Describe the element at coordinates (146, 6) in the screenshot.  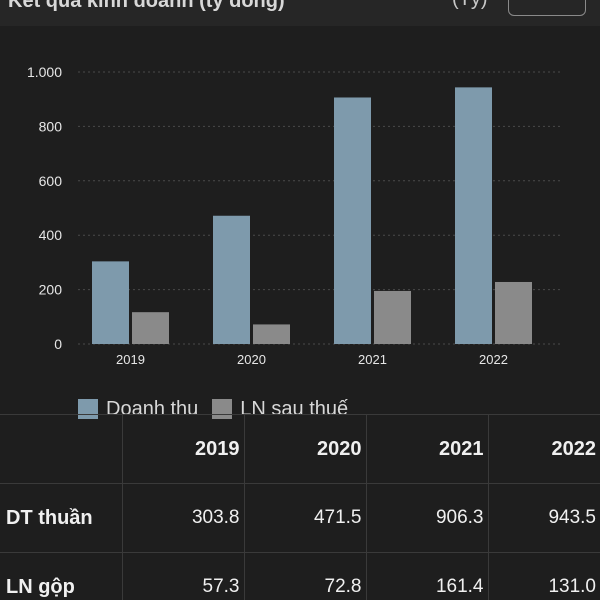
I see `page-title: Kết quả kinh doanh (tỷ đồng)` at that location.